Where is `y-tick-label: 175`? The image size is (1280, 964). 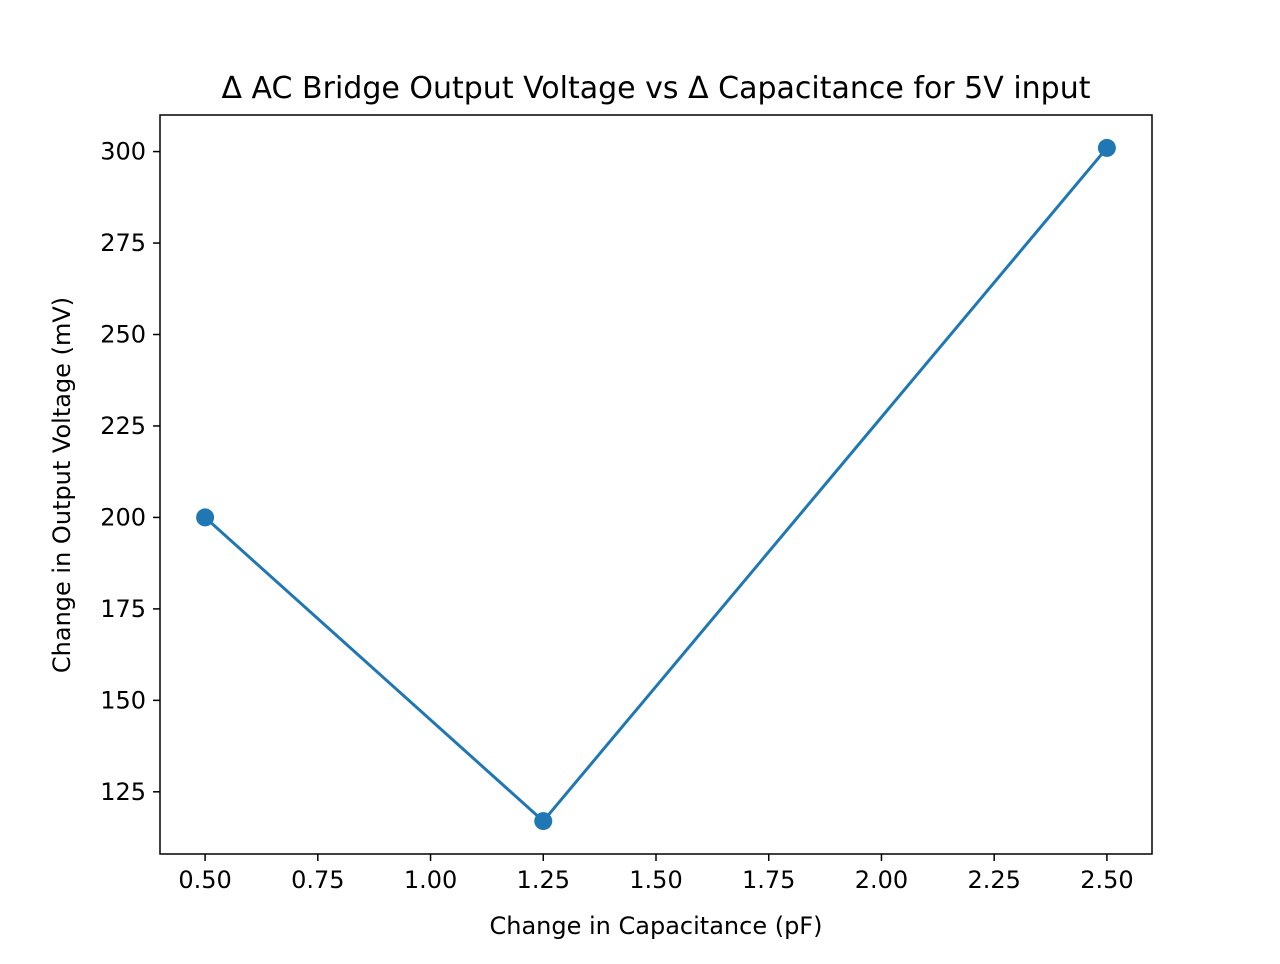
y-tick-label: 175 is located at coordinates (123, 609).